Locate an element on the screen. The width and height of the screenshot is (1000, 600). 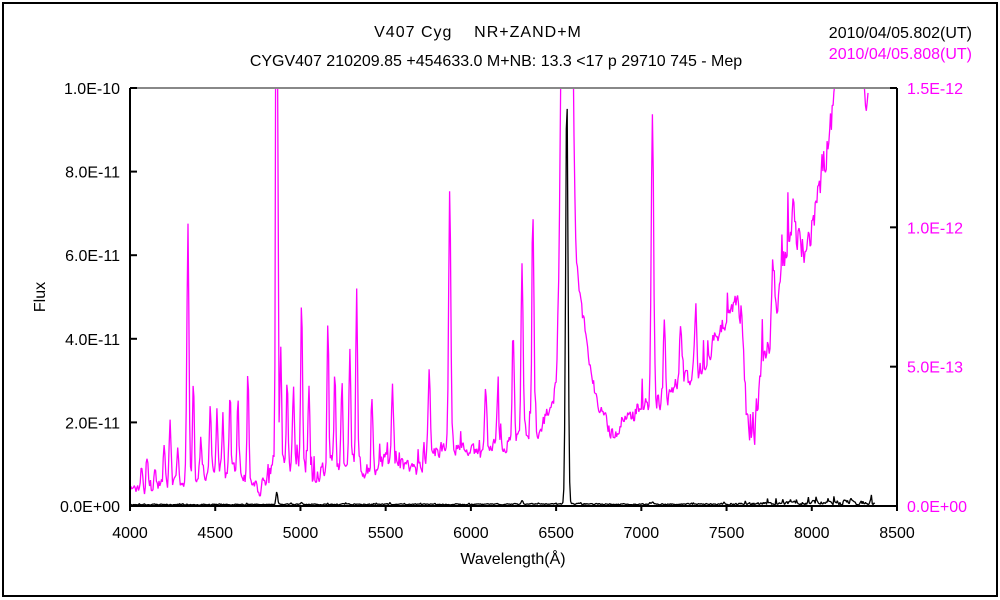
x-tick-label: 5000 is located at coordinates (301, 533).